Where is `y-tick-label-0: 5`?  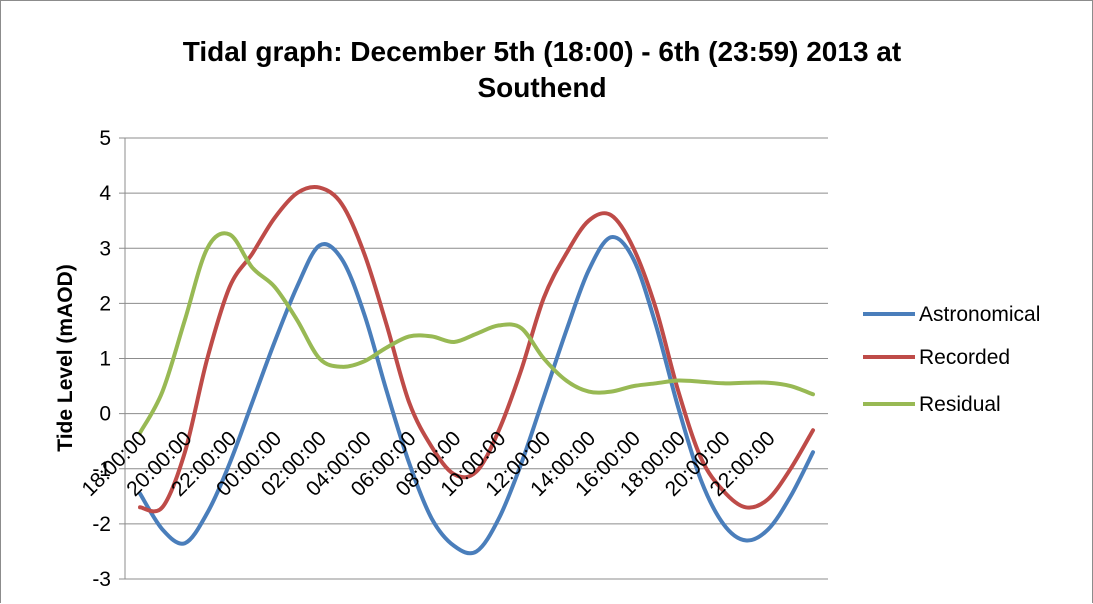
y-tick-label-0: 5 is located at coordinates (105, 138).